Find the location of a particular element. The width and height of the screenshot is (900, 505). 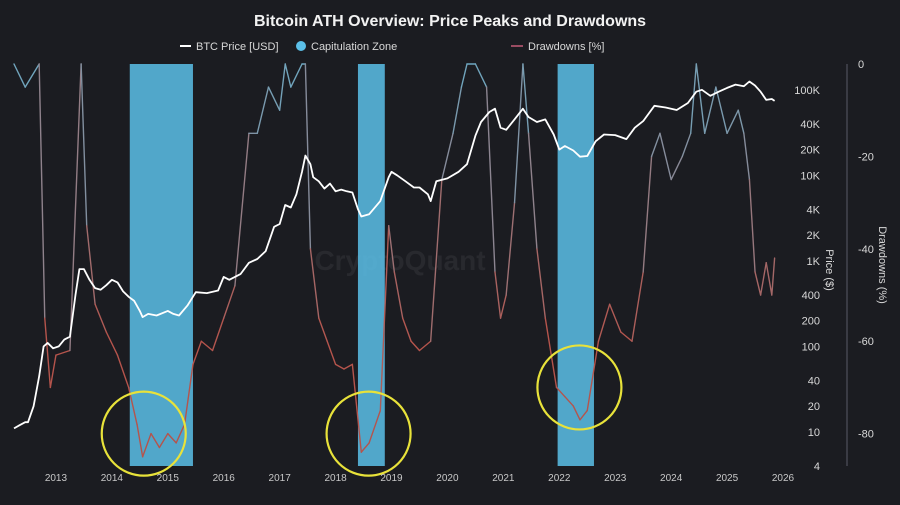

legend-capitulation-swatch is located at coordinates (301, 46).